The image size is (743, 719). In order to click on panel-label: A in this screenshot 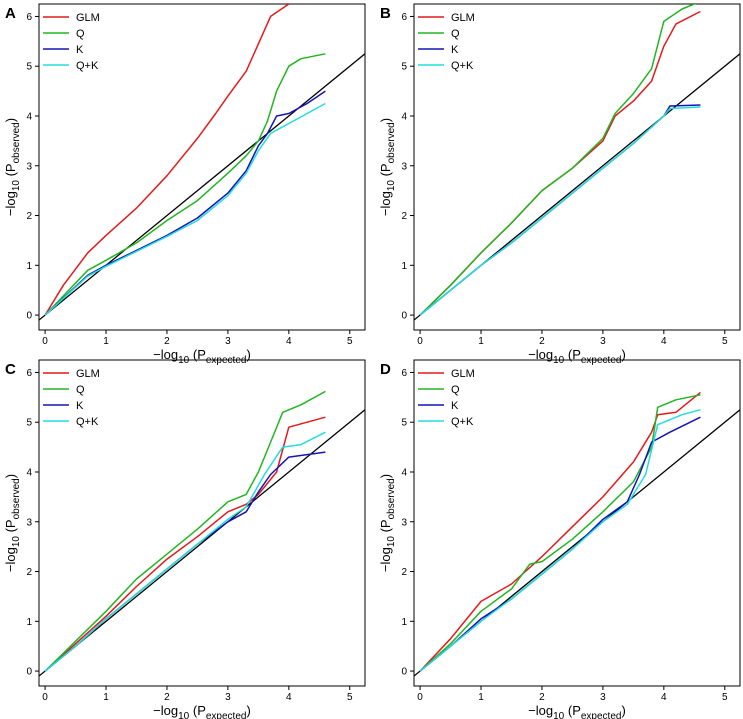, I will do `click(10, 13)`.